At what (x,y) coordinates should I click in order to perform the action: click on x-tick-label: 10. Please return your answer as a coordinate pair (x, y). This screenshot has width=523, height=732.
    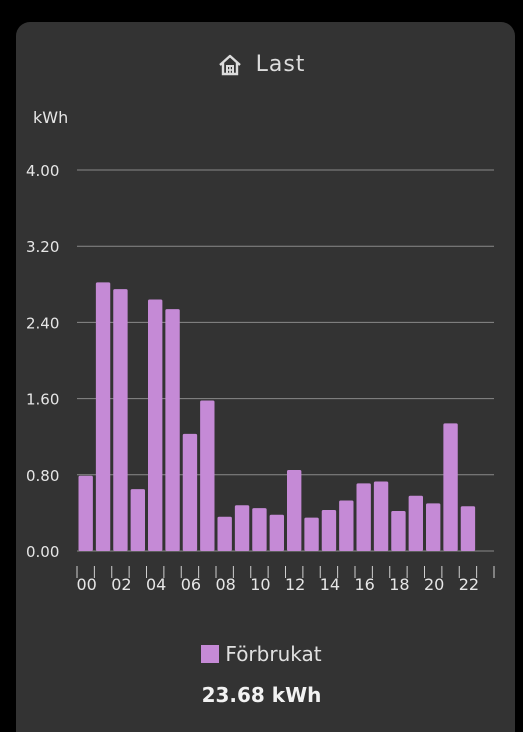
    Looking at the image, I should click on (260, 584).